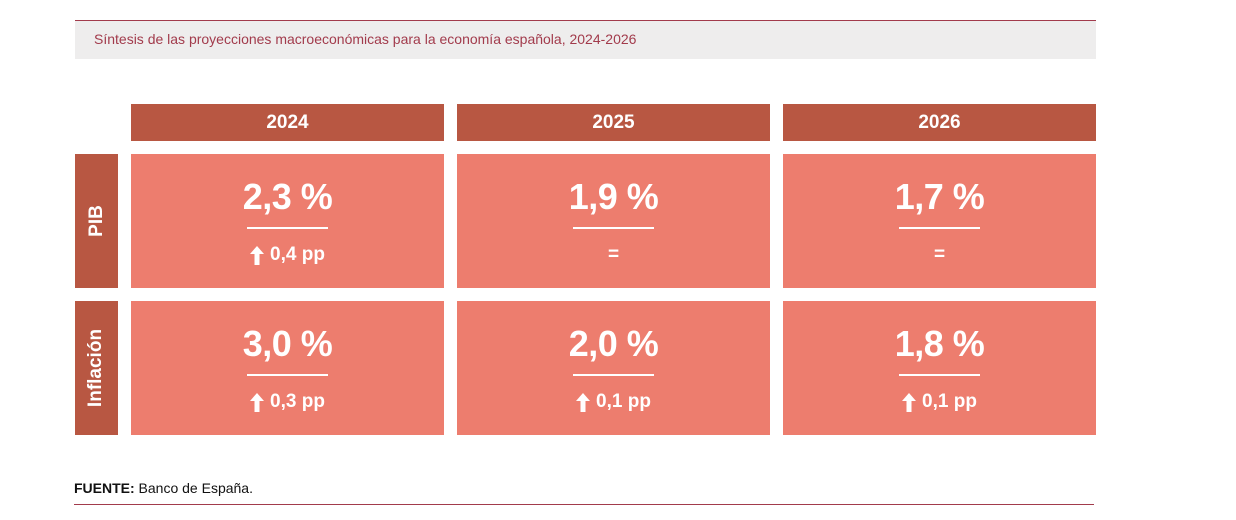 The image size is (1236, 520). What do you see at coordinates (613, 122) in the screenshot?
I see `column-header-2025: 2025` at bounding box center [613, 122].